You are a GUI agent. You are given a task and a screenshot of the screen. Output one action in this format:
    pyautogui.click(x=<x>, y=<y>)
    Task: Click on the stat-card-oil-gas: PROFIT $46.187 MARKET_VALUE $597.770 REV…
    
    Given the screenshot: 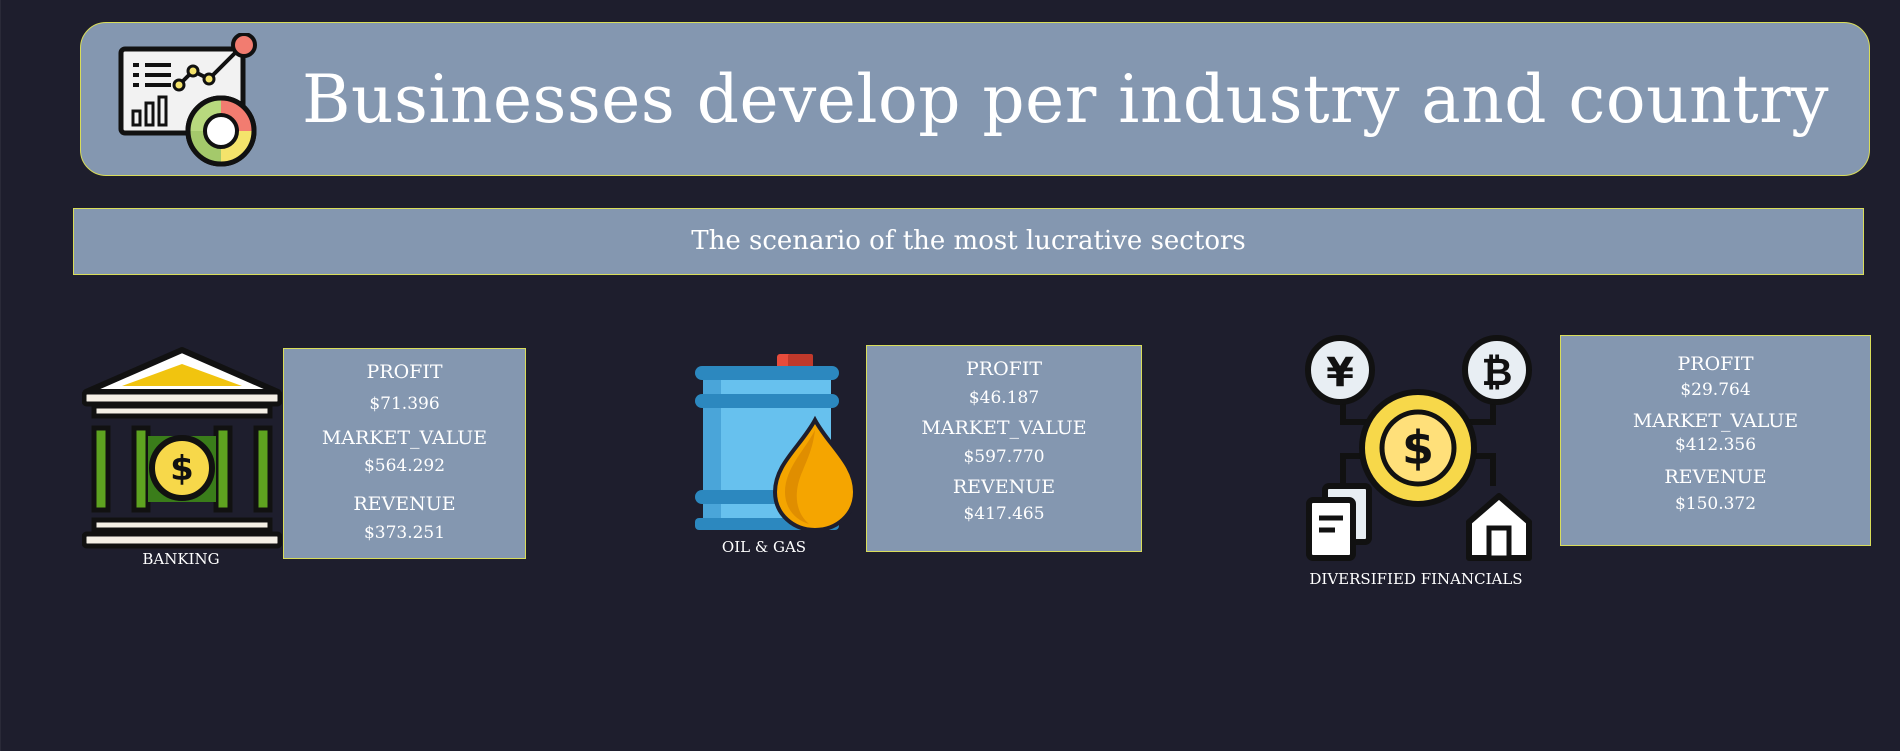 What is the action you would take?
    pyautogui.click(x=1004, y=448)
    